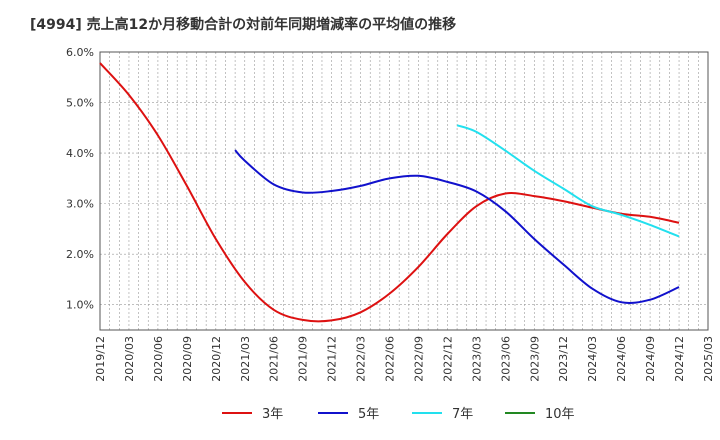 The image size is (720, 440). What do you see at coordinates (158, 359) in the screenshot?
I see `x-tick-label: 2020/06` at bounding box center [158, 359].